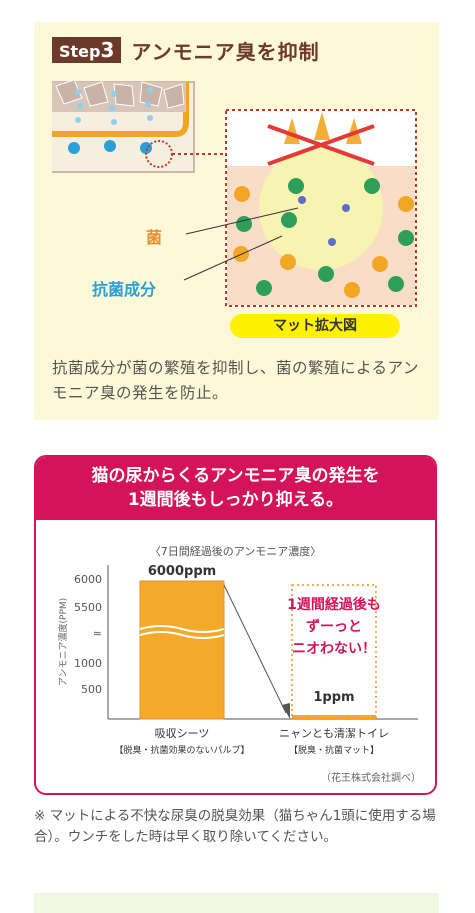 The height and width of the screenshot is (913, 475). Describe the element at coordinates (334, 626) in the screenshot. I see `chart-annotation-line: ずーっと` at that location.